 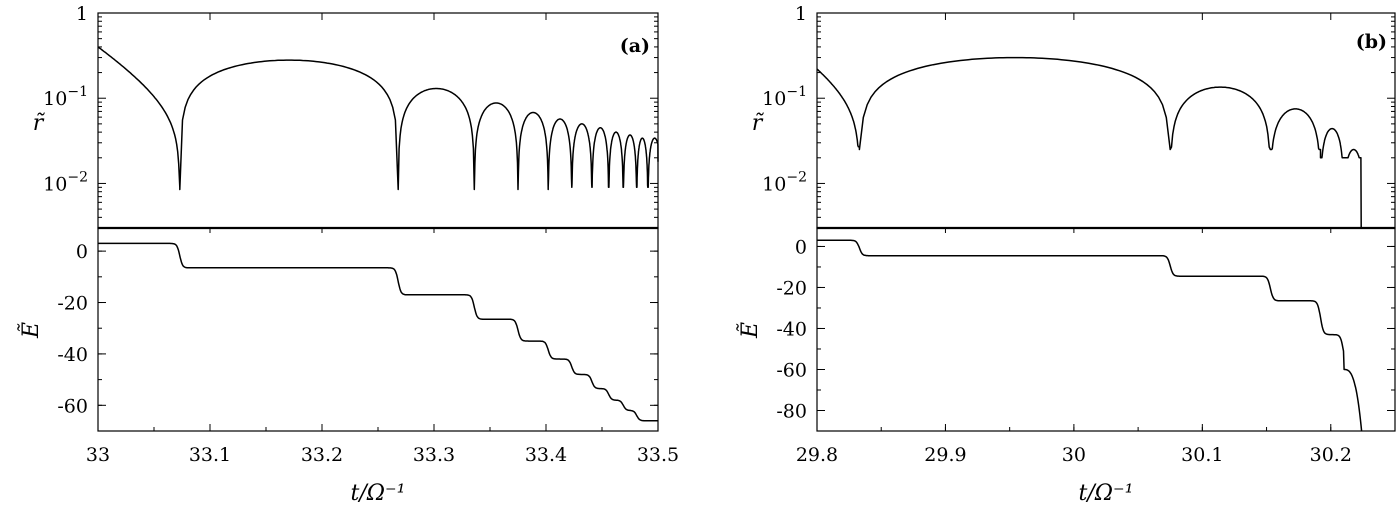 I want to click on chart-b-top-ylabel: r̃, so click(x=758, y=123).